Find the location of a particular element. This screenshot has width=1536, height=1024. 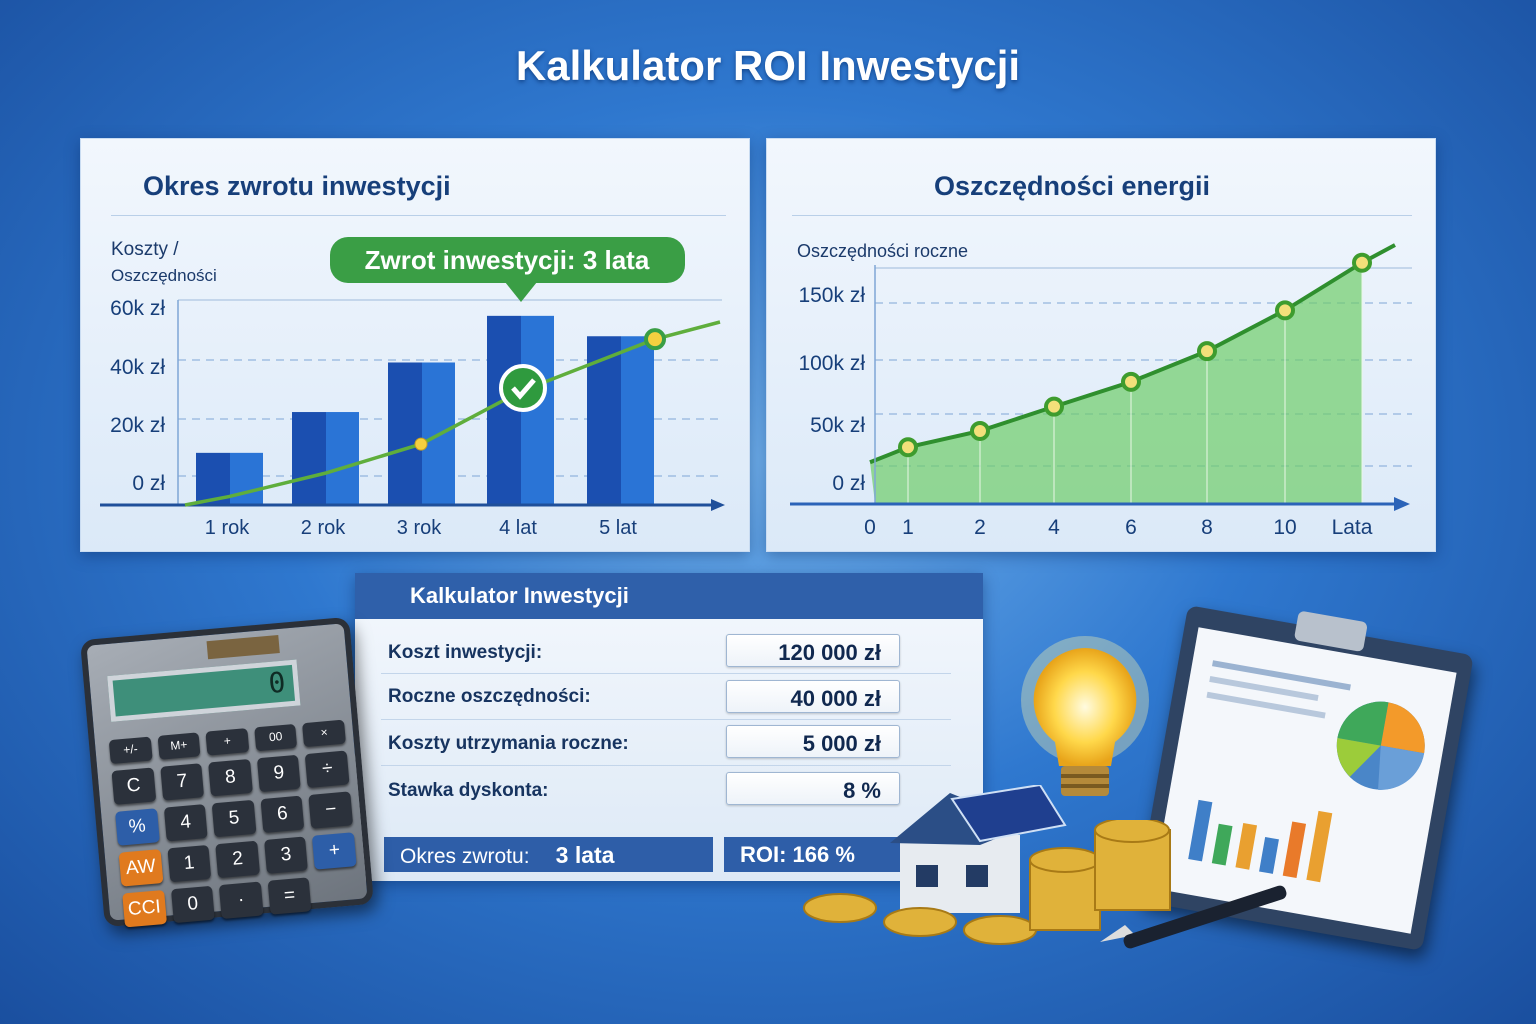

y-axis-label: Oszczędności roczne is located at coordinates (883, 251).